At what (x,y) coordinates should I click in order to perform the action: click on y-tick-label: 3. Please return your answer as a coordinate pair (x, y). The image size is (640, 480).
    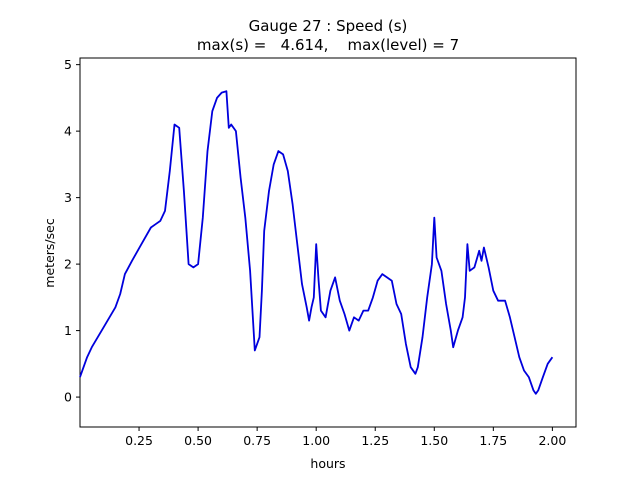
    Looking at the image, I should click on (68, 197).